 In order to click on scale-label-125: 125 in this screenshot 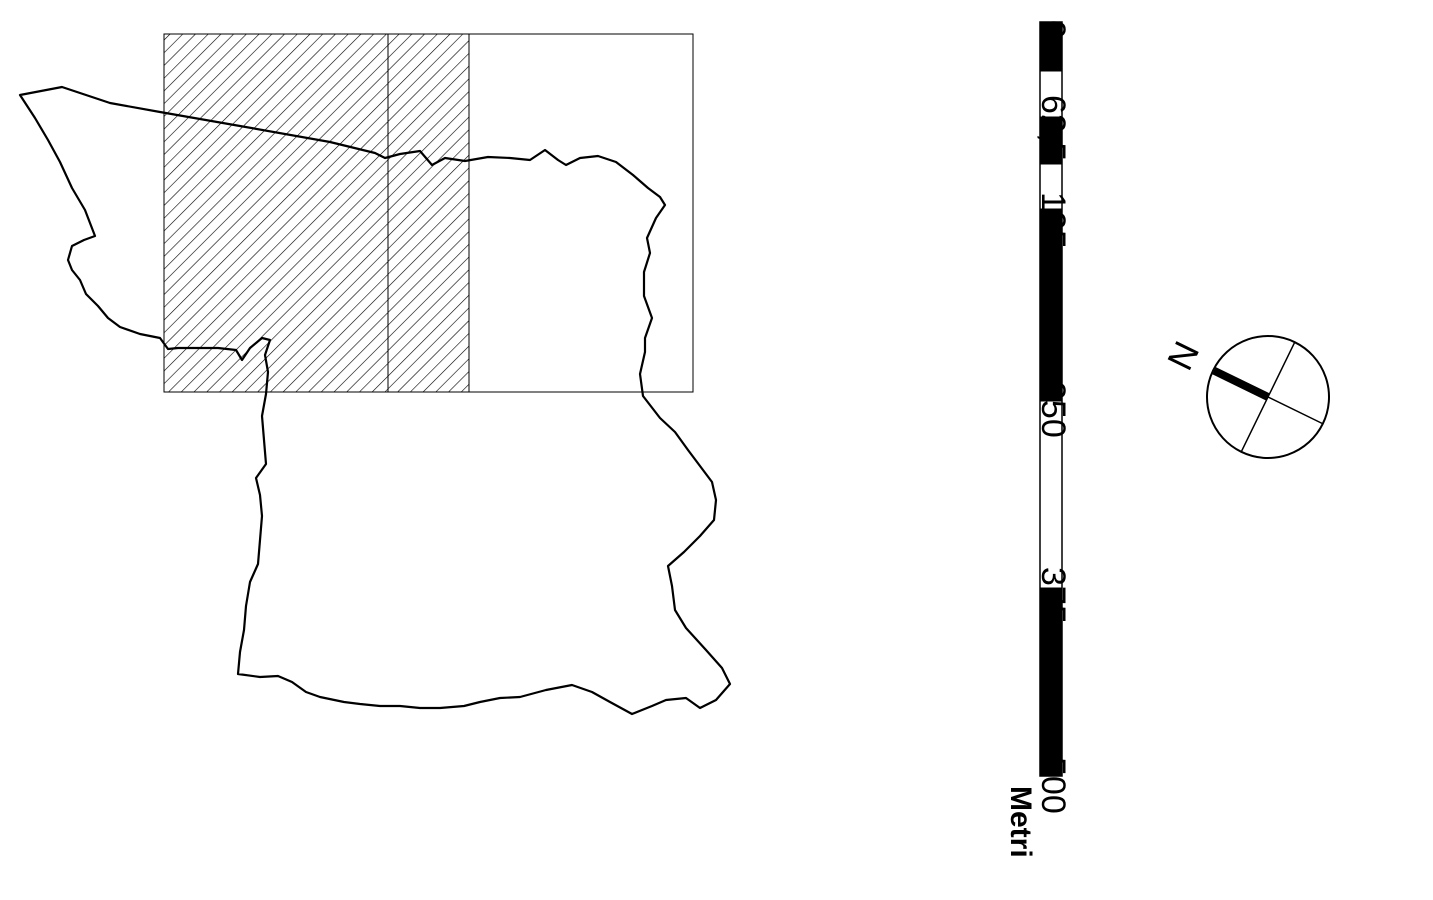, I will do `click(1053, 220)`.